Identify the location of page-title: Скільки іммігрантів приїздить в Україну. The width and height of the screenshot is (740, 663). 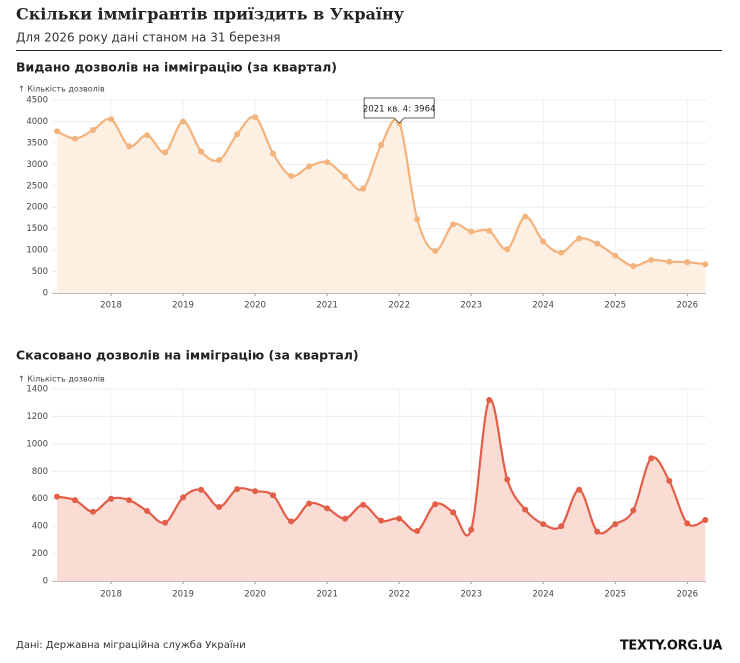
(210, 14).